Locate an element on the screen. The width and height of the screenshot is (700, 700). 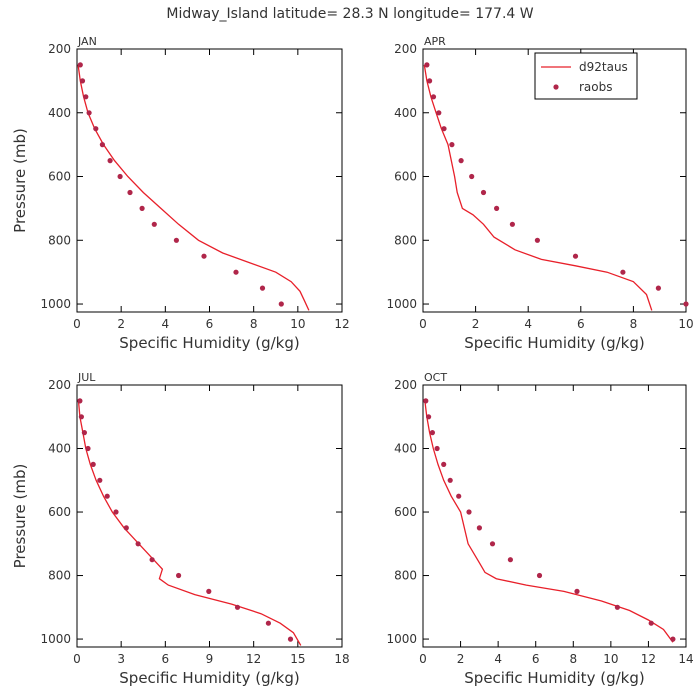
panel-label: JAN is located at coordinates (87, 41).